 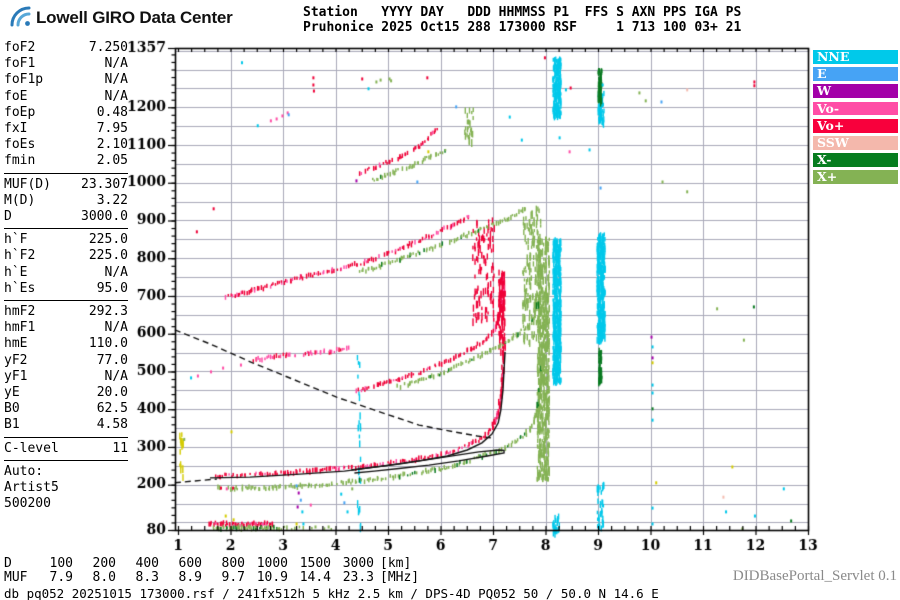 I want to click on bottom-row-value: 23.3, so click(x=358, y=577).